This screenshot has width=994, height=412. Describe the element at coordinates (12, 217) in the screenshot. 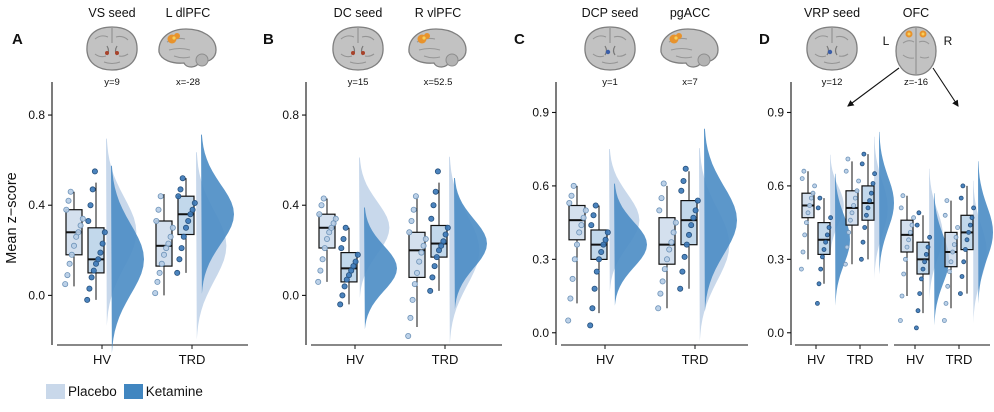

I see `y-axis-label: Mean z−score` at that location.